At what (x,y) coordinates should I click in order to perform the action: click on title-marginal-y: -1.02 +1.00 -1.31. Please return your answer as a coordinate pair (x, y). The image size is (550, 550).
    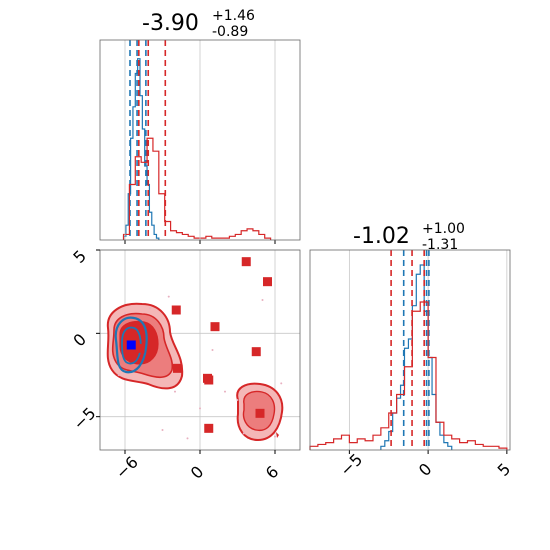
    Looking at the image, I should click on (409, 237).